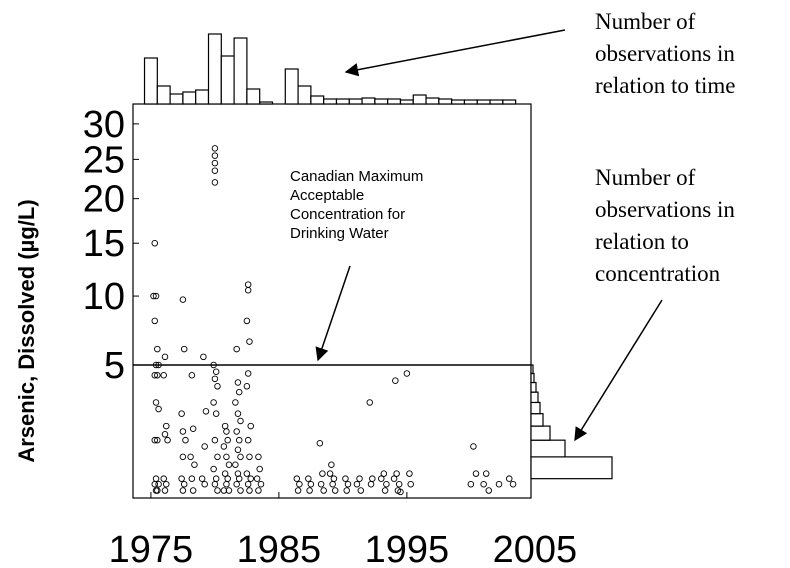  Describe the element at coordinates (356, 176) in the screenshot. I see `annotation: Canadian Maximum` at that location.